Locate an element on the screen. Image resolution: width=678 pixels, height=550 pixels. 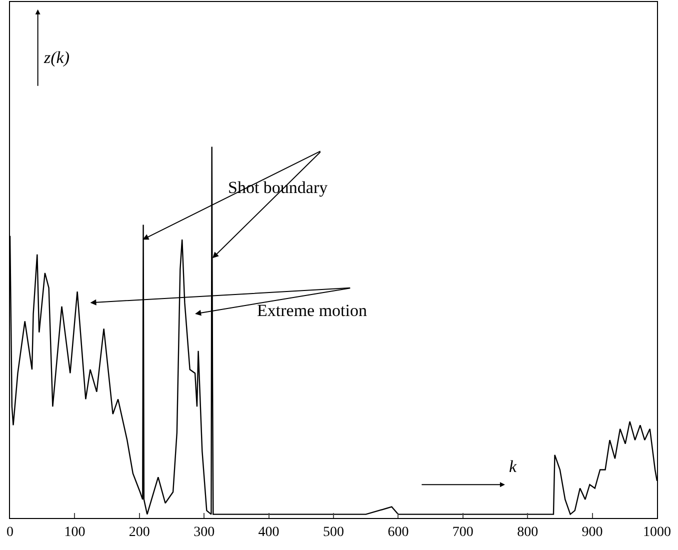
x-tick-label: 400 is located at coordinates (269, 532).